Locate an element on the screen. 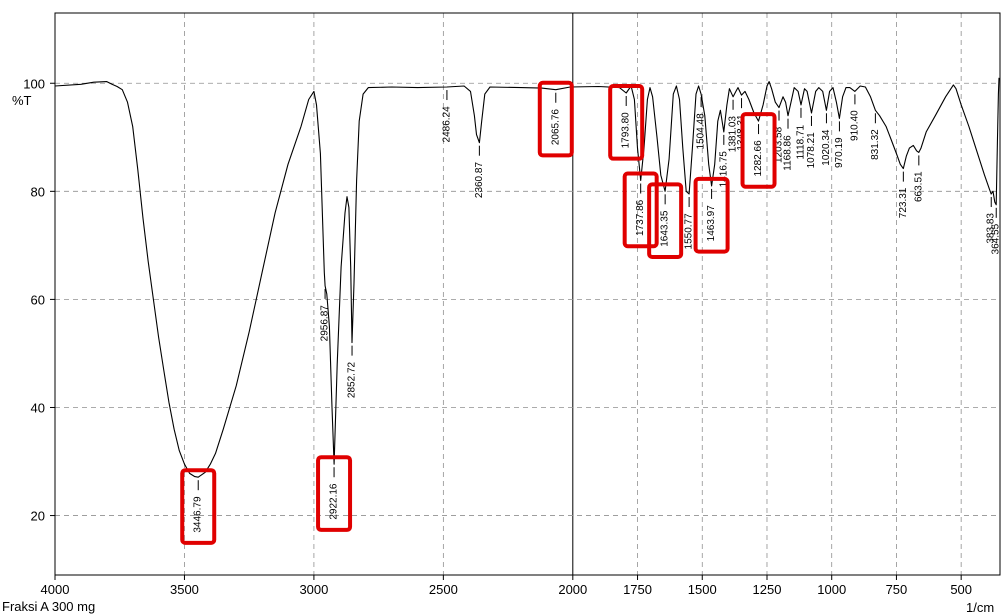 The height and width of the screenshot is (616, 1004). peak-label: 2486.24 is located at coordinates (446, 124).